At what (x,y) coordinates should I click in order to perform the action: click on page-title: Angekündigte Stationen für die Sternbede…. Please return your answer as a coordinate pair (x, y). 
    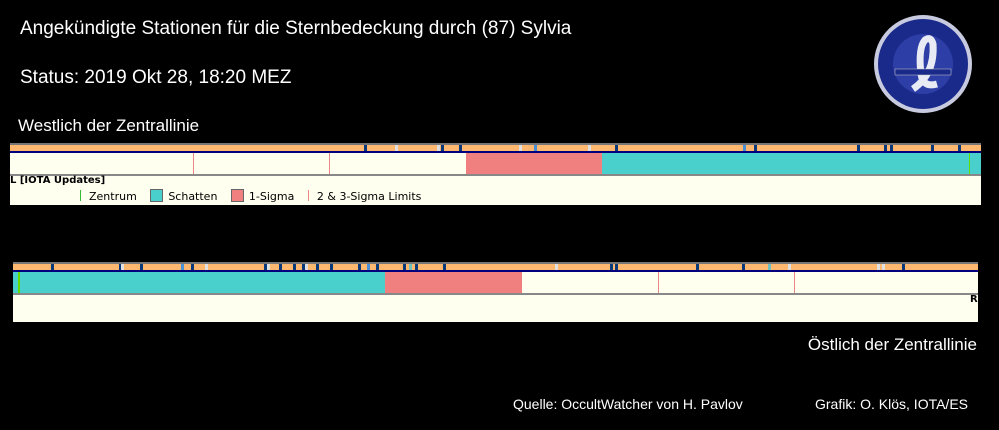
    Looking at the image, I should click on (296, 28).